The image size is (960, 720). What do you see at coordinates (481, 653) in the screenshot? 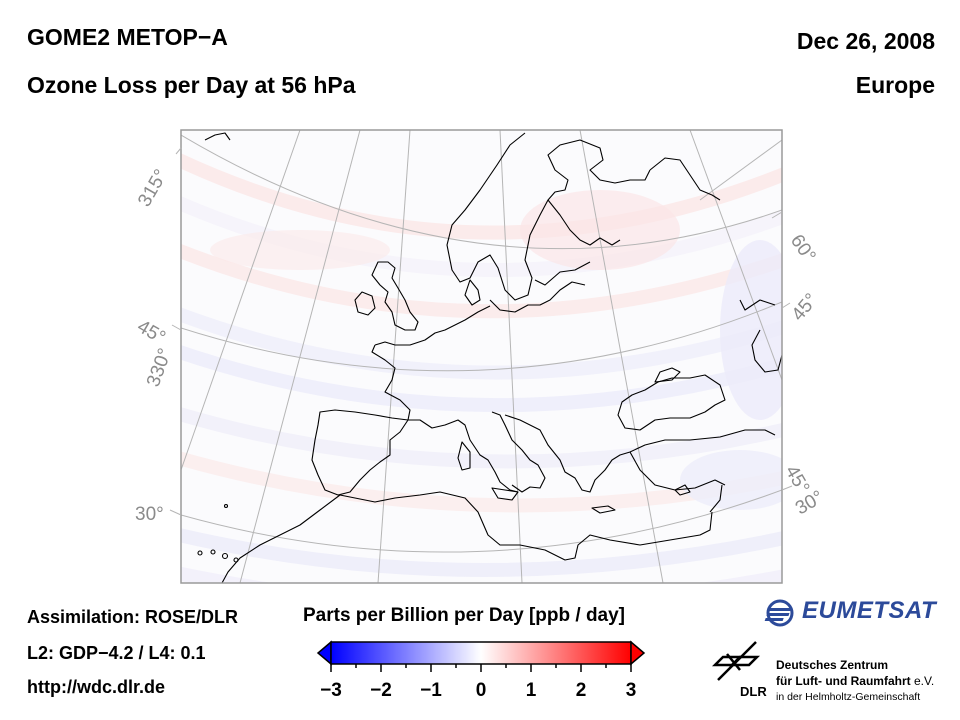
I see `colorbar-gradient` at bounding box center [481, 653].